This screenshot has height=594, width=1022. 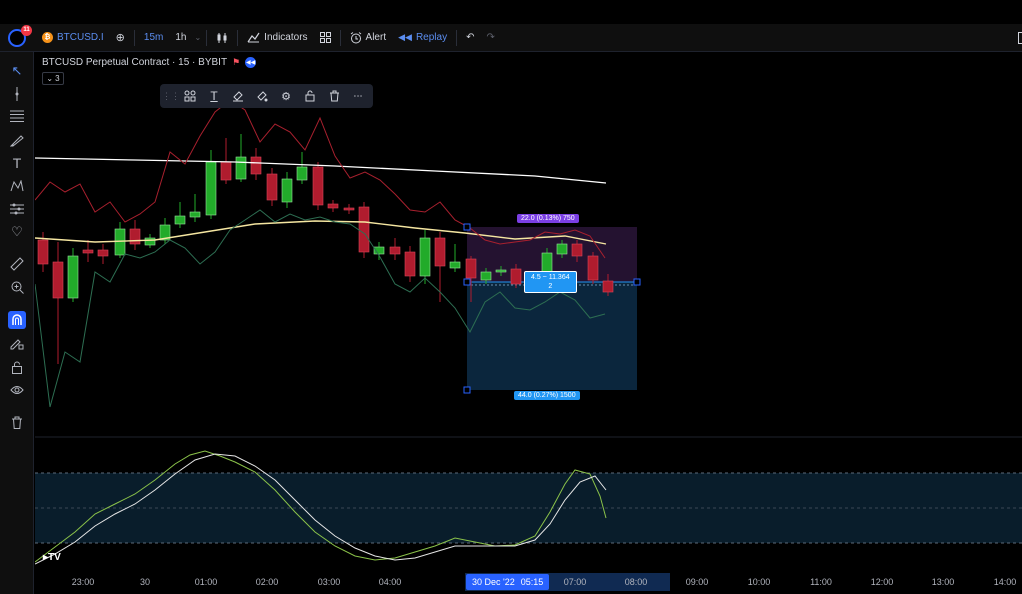 What do you see at coordinates (329, 582) in the screenshot?
I see `time-tick-label: 03:00` at bounding box center [329, 582].